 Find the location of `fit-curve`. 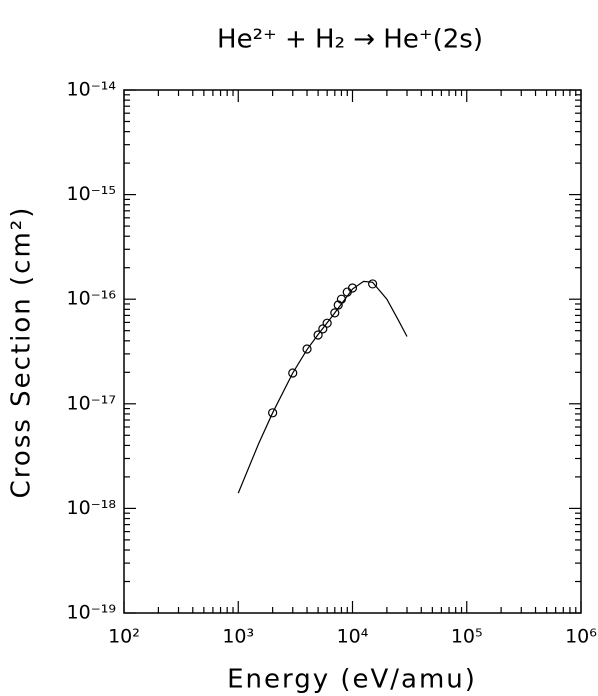

fit-curve is located at coordinates (322, 387).